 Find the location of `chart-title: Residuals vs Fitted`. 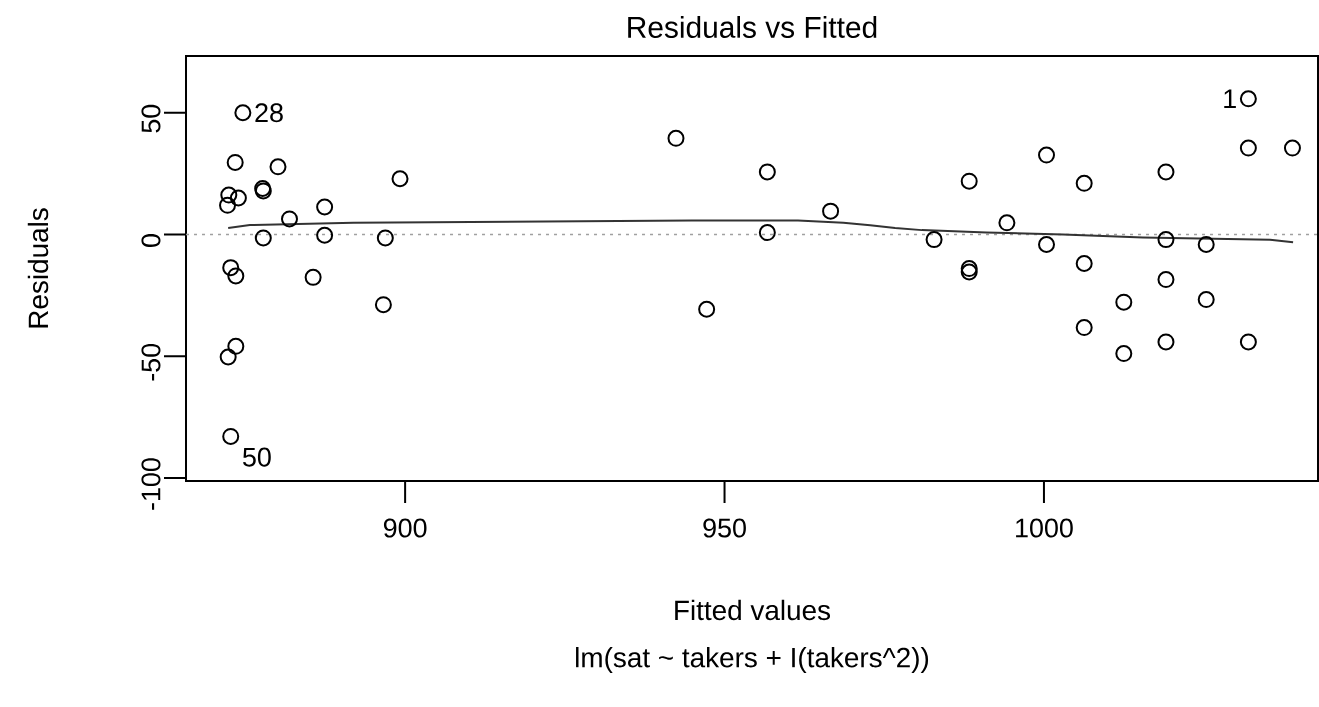

chart-title: Residuals vs Fitted is located at coordinates (752, 27).